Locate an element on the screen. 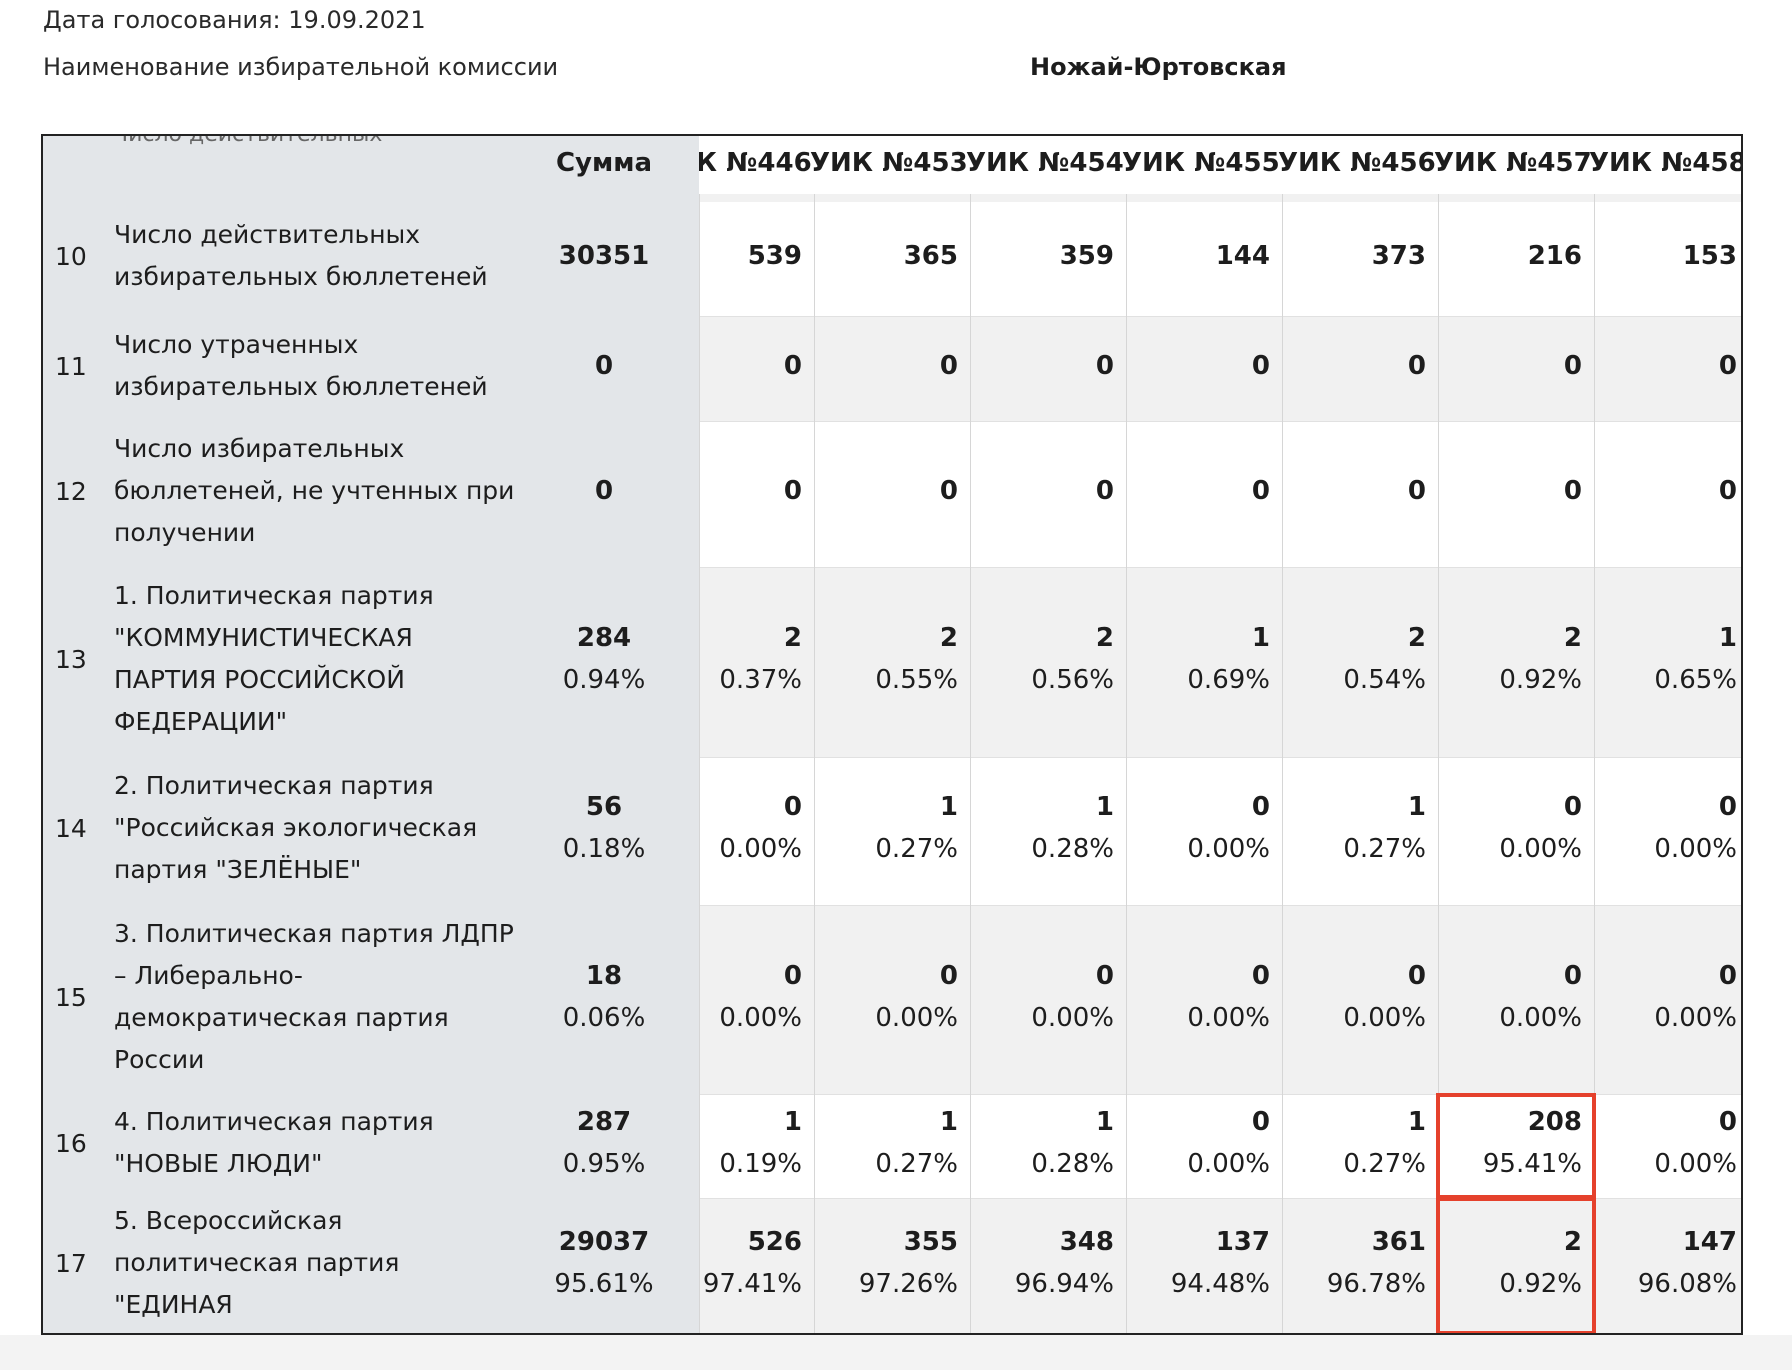 This screenshot has width=1792, height=1370. row-sum: 56 0.18% is located at coordinates (604, 828).